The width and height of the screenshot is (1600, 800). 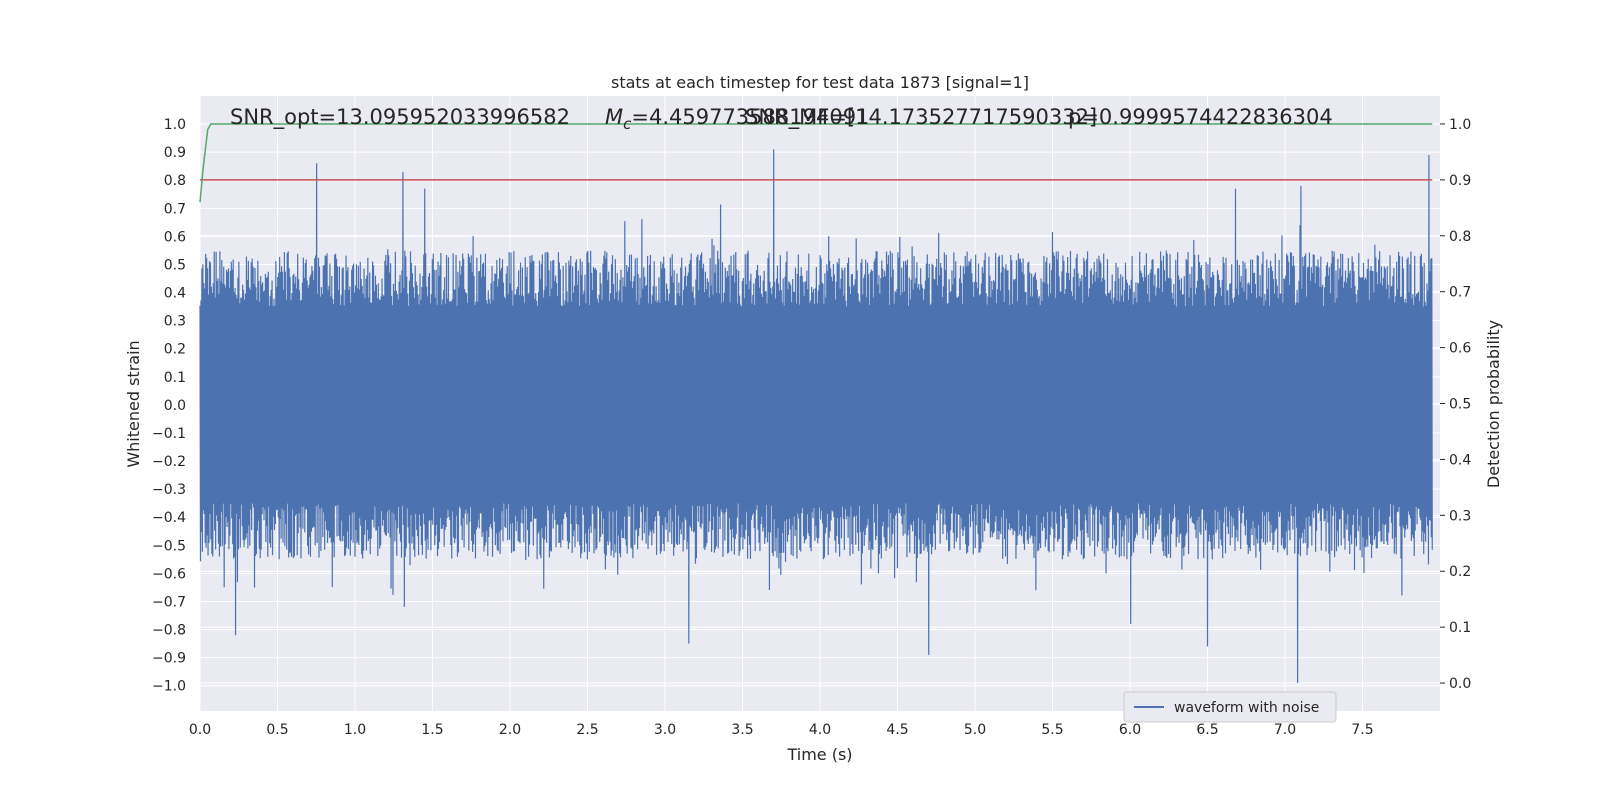 What do you see at coordinates (665, 730) in the screenshot?
I see `x-tick-label: 3.0` at bounding box center [665, 730].